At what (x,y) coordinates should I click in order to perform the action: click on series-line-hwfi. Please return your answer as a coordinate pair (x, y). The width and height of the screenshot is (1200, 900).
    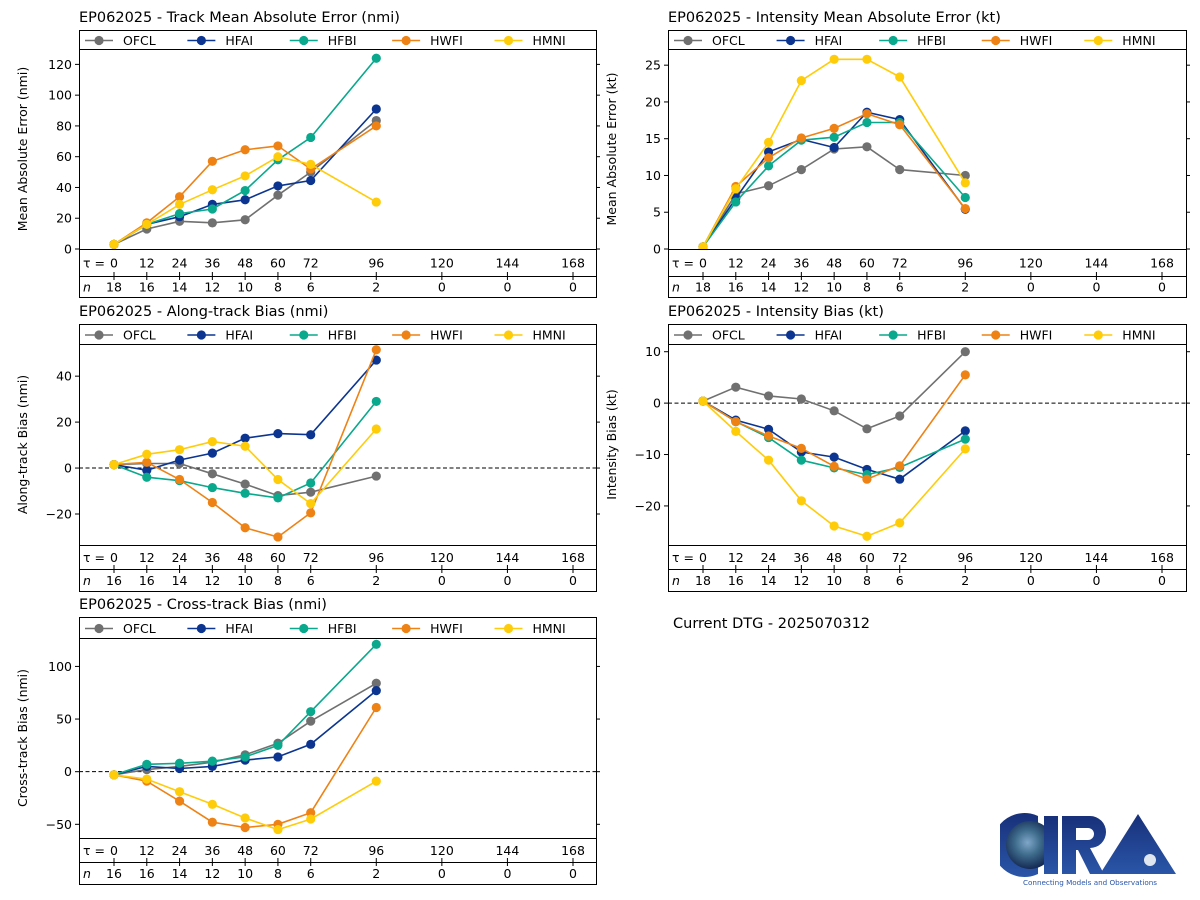
    Looking at the image, I should click on (834, 427).